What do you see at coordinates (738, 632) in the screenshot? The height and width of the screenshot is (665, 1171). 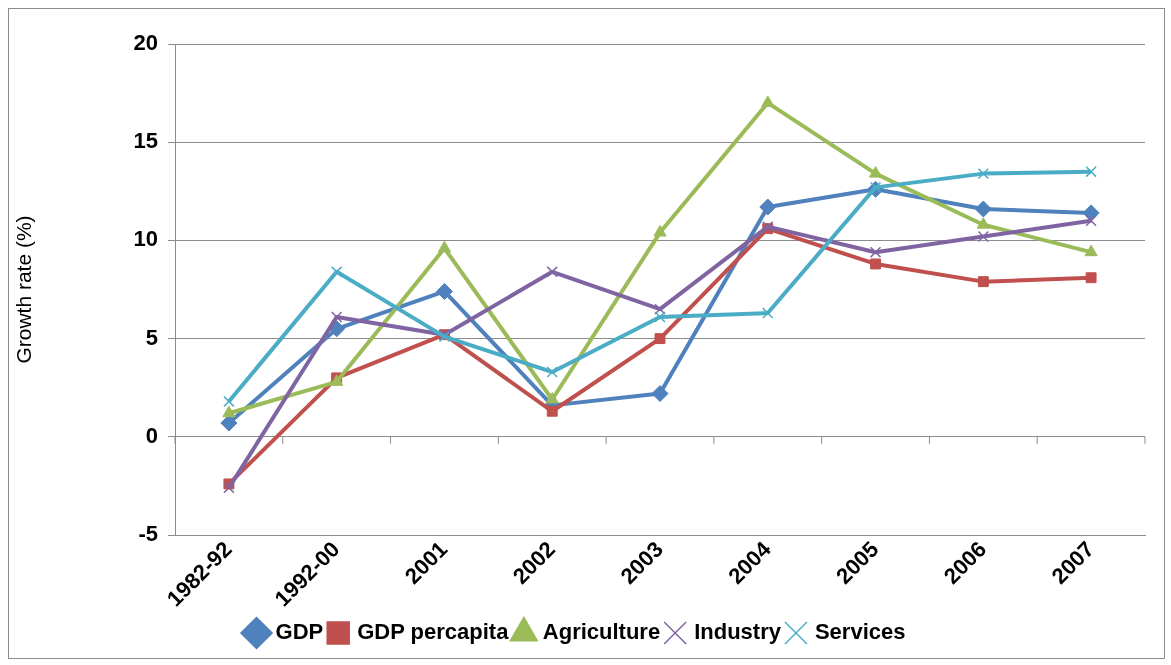 I see `legend-label: Industry` at bounding box center [738, 632].